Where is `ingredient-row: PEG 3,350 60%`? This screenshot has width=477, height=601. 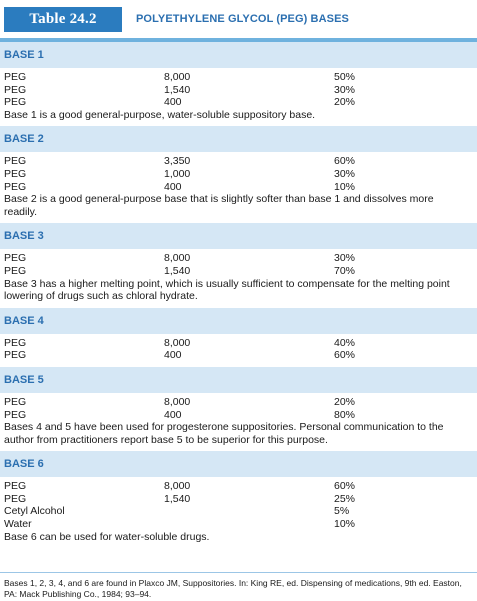
ingredient-row: PEG 3,350 60% is located at coordinates (240, 161).